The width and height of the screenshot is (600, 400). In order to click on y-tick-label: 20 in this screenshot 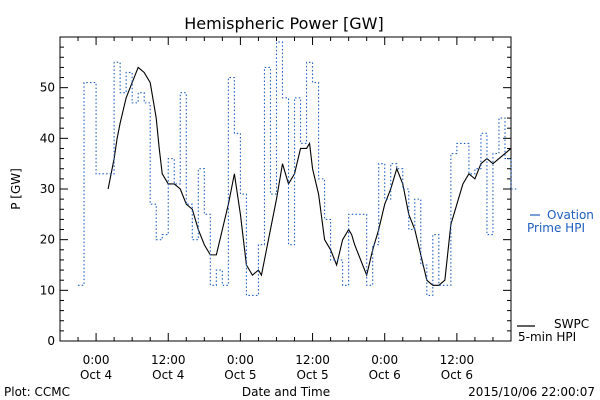, I will do `click(47, 240)`.